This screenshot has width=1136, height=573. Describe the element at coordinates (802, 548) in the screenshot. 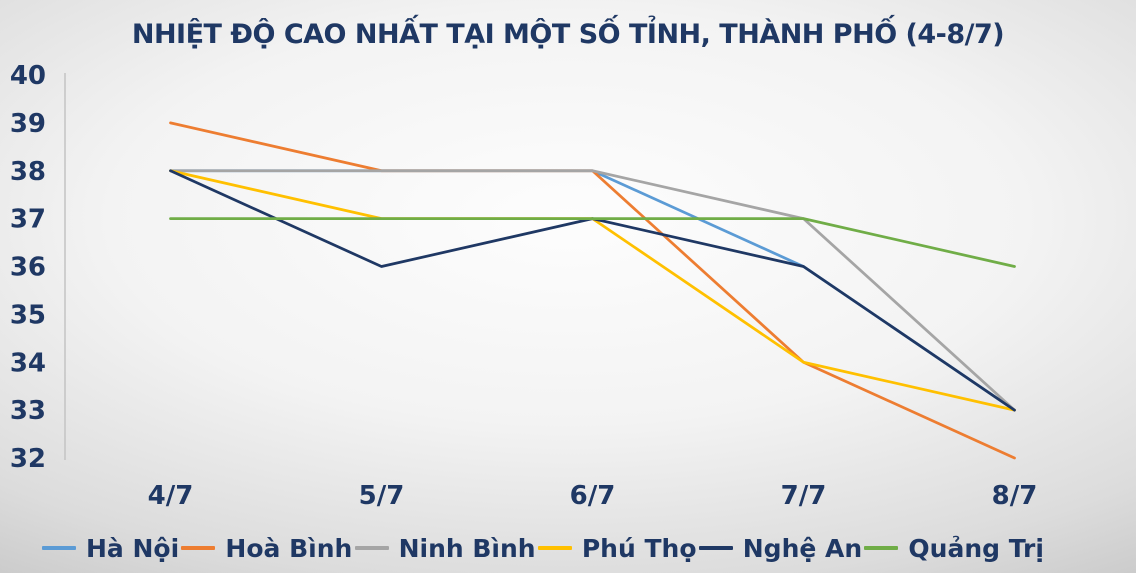

I see `legend-label: Nghệ An` at that location.